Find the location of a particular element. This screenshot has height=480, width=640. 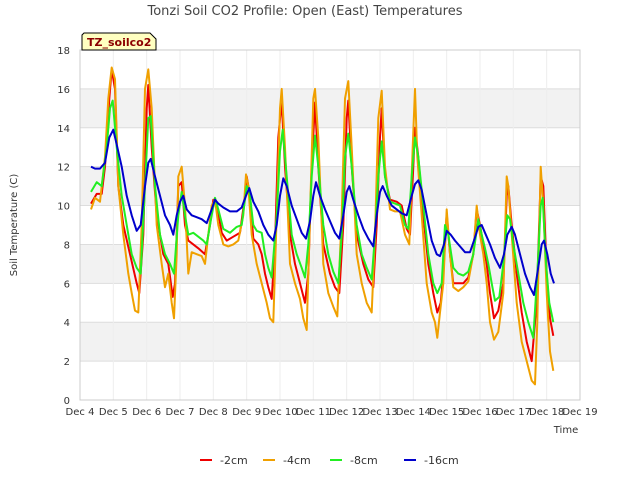

y-tick-label: 10 is located at coordinates (63, 207).